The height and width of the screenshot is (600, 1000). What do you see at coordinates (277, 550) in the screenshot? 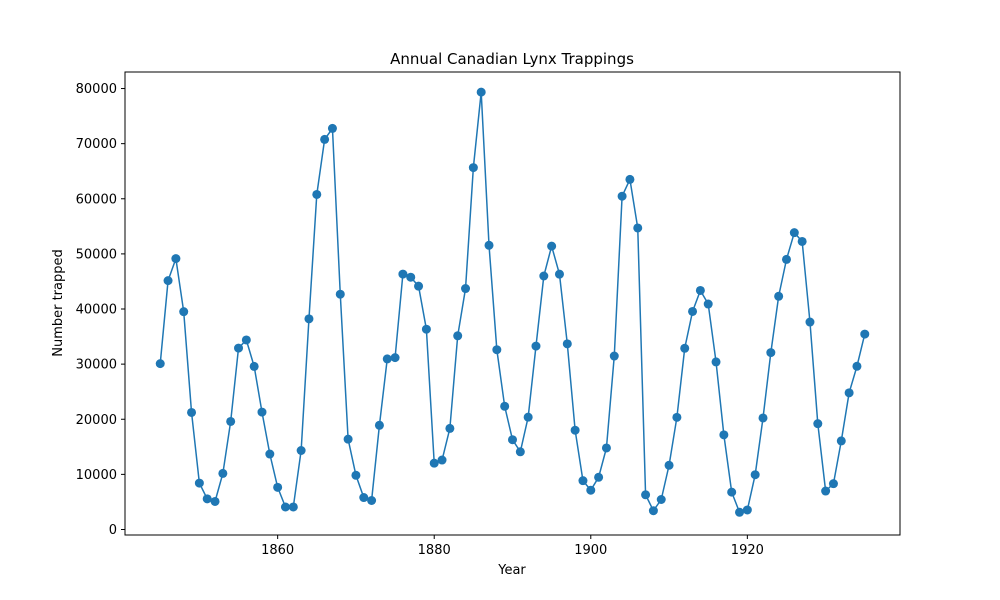
I see `x-tick-label: 1860` at bounding box center [277, 550].